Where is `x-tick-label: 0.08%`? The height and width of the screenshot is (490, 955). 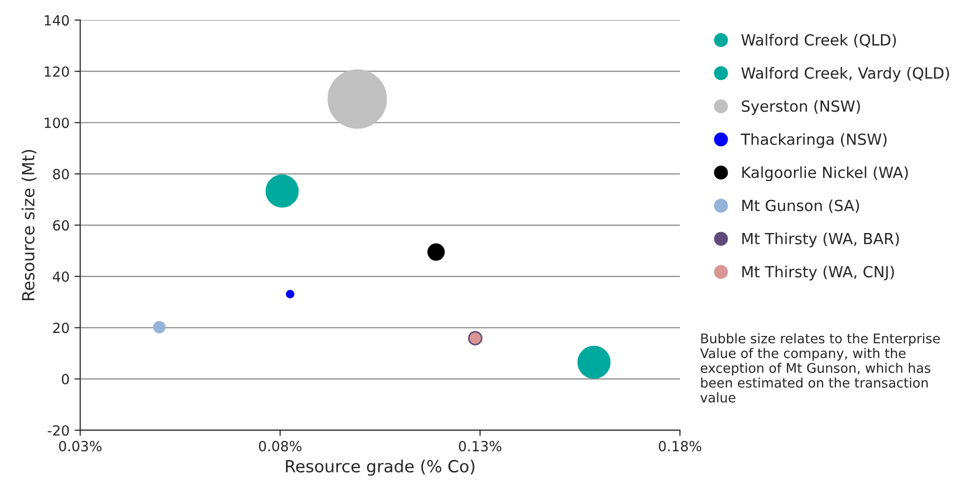
x-tick-label: 0.08% is located at coordinates (280, 446).